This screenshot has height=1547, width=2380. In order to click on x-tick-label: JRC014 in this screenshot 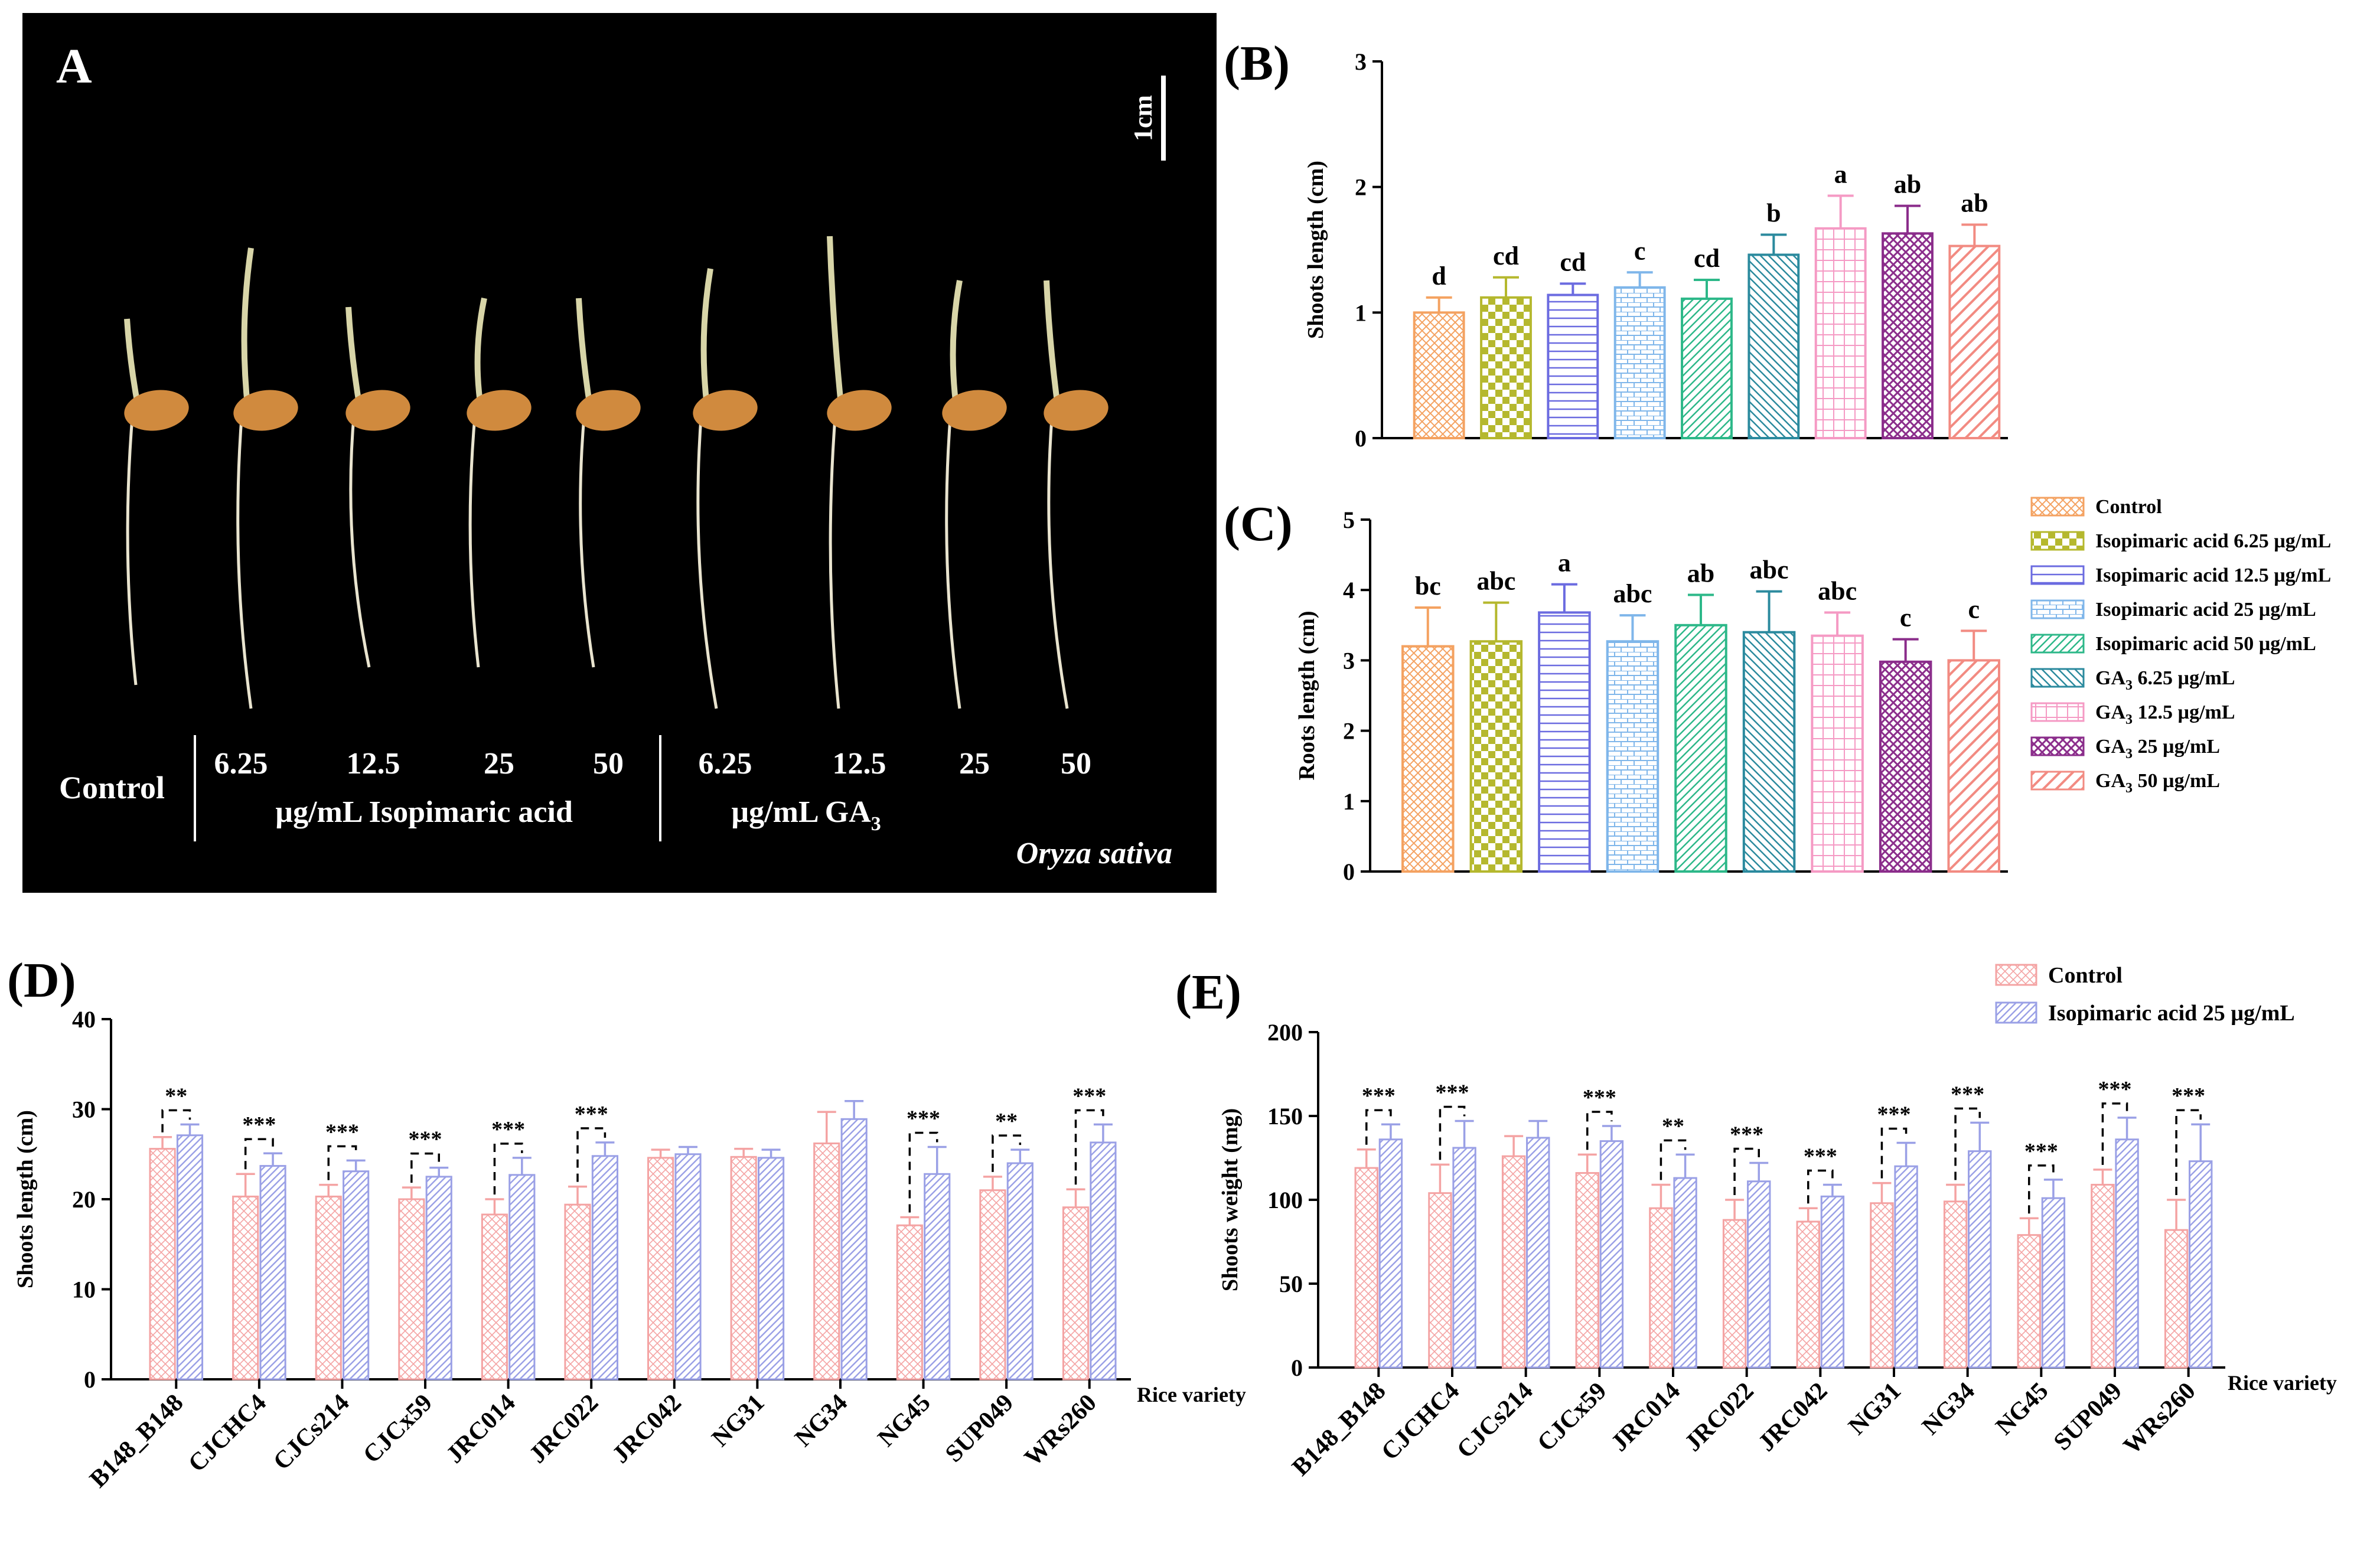, I will do `click(1645, 1417)`.